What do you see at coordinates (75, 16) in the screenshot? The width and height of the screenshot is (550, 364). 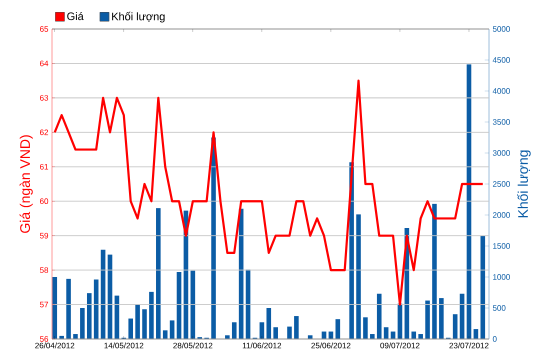 I see `legend-label: Giá` at bounding box center [75, 16].